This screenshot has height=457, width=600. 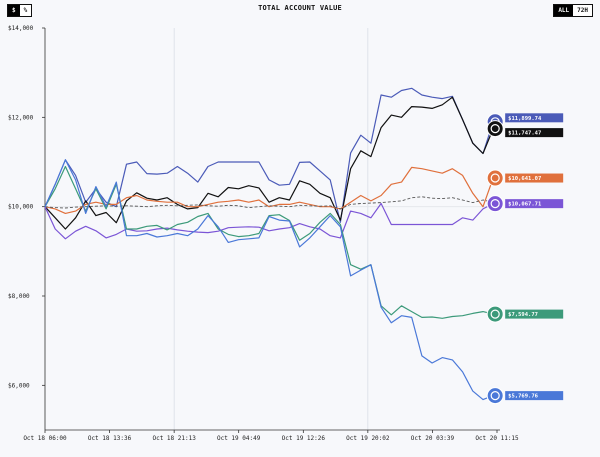 I want to click on value-label: $10,067.71, so click(x=525, y=205).